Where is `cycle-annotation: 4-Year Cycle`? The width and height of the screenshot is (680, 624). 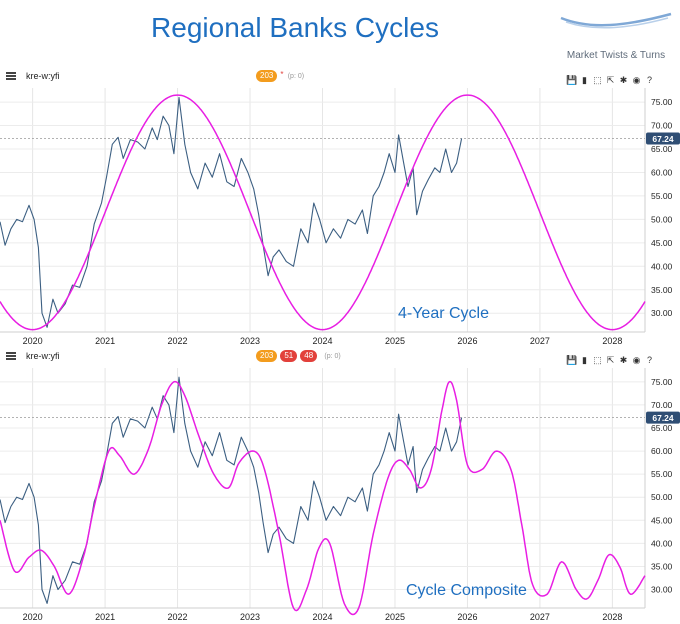
cycle-annotation: 4-Year Cycle is located at coordinates (443, 313).